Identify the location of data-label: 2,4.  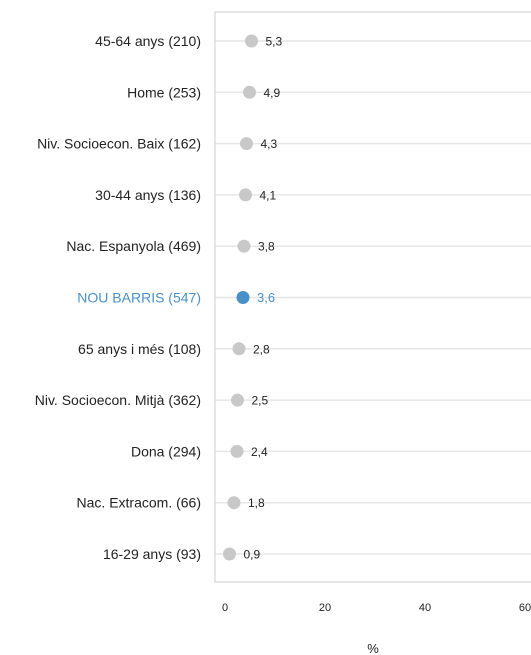
(259, 452).